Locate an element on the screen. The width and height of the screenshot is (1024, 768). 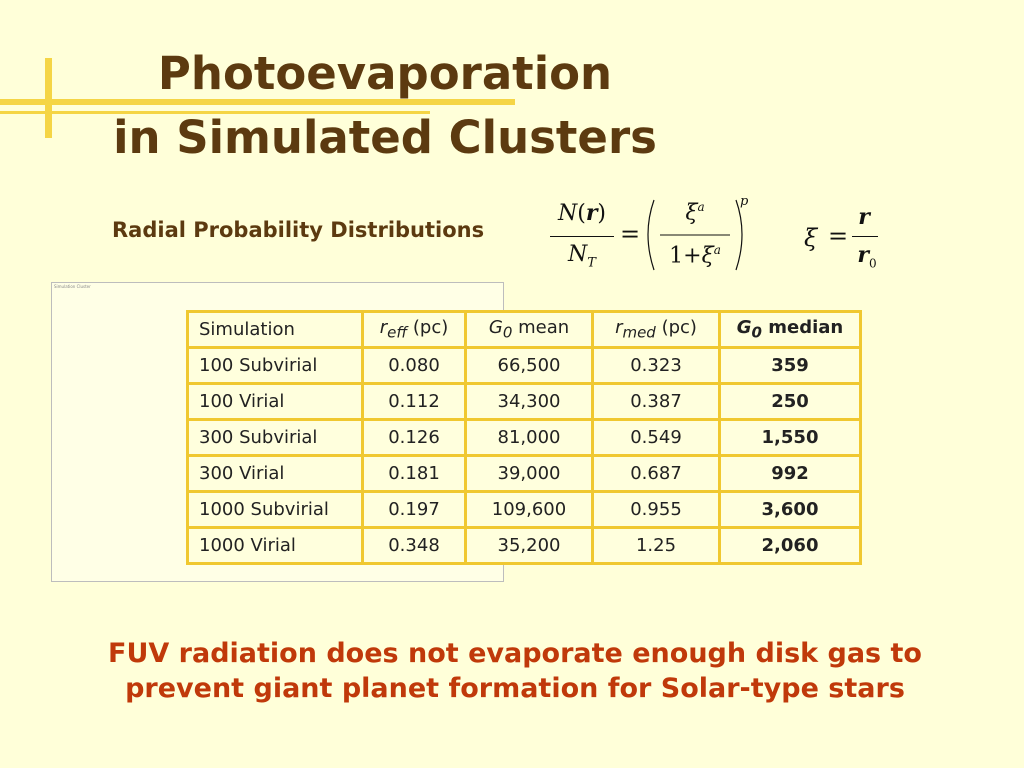
equation-lhs-fraction-bar is located at coordinates (582, 236).